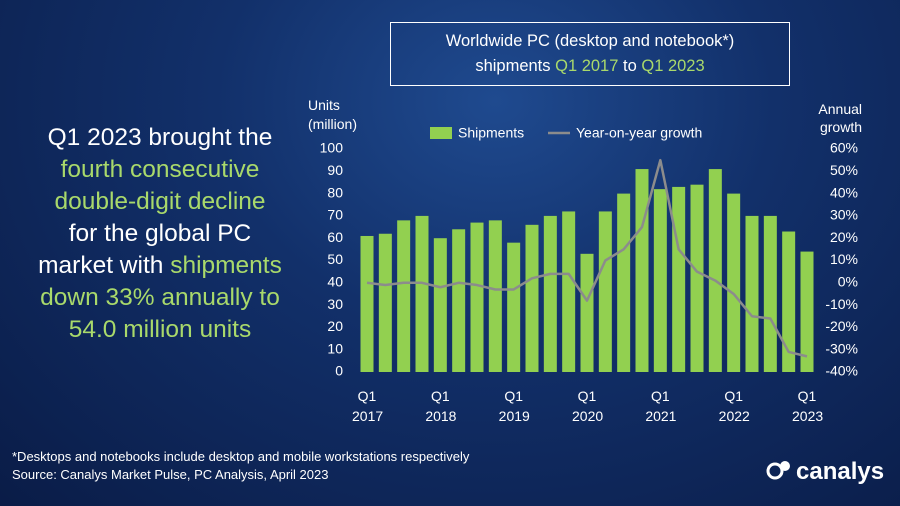 The width and height of the screenshot is (900, 506). What do you see at coordinates (808, 406) in the screenshot?
I see `x-tick-label: Q1 2023` at bounding box center [808, 406].